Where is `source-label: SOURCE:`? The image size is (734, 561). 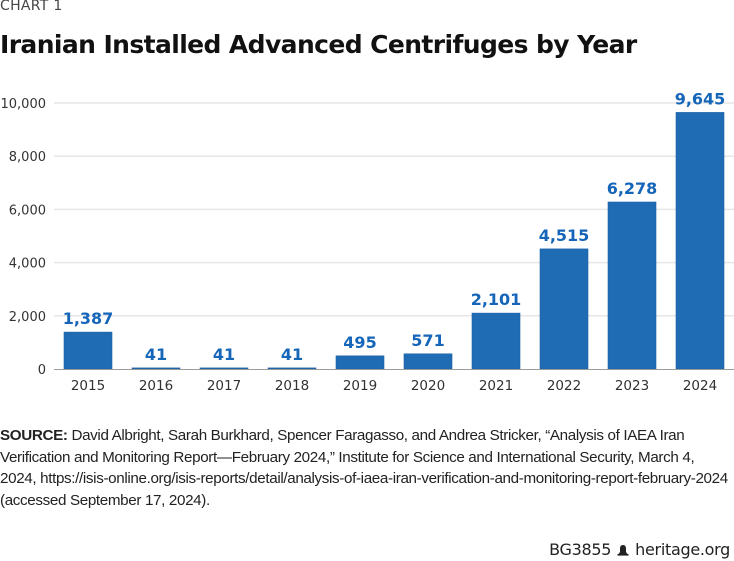 source-label: SOURCE: is located at coordinates (34, 435).